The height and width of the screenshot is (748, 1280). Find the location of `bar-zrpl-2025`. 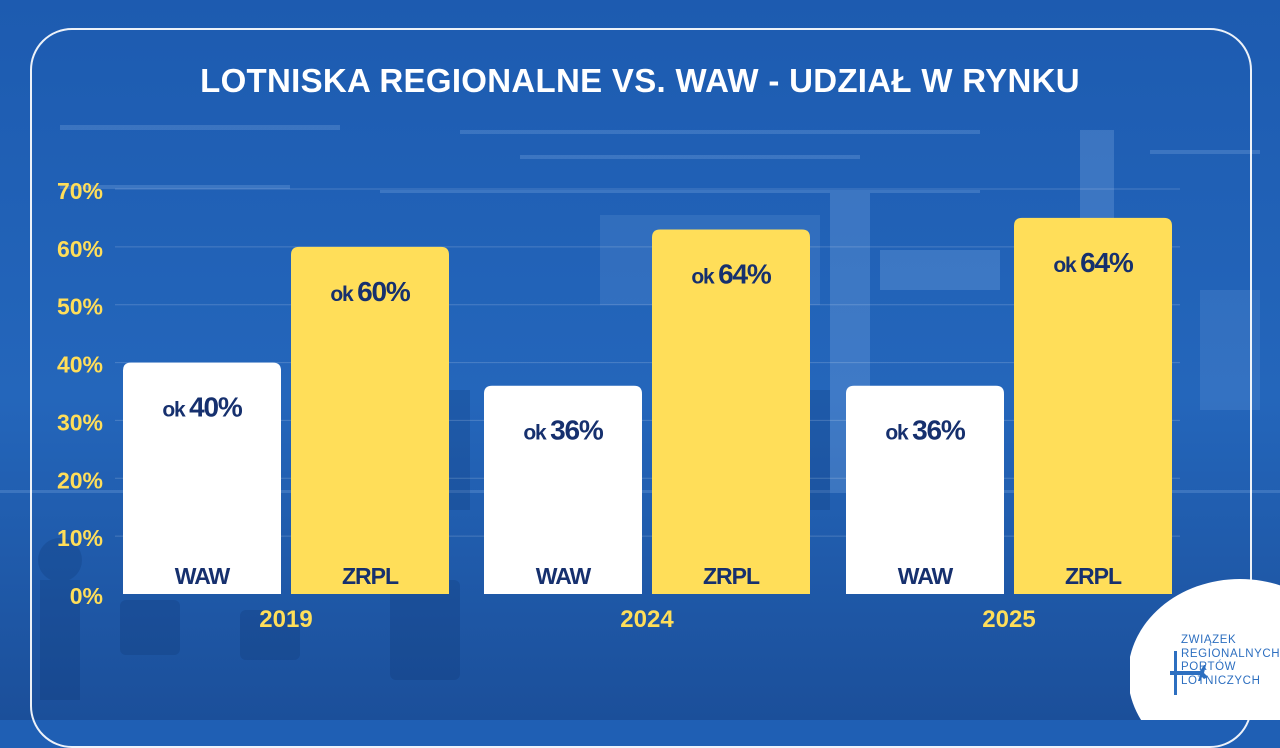

bar-zrpl-2025 is located at coordinates (1093, 405).